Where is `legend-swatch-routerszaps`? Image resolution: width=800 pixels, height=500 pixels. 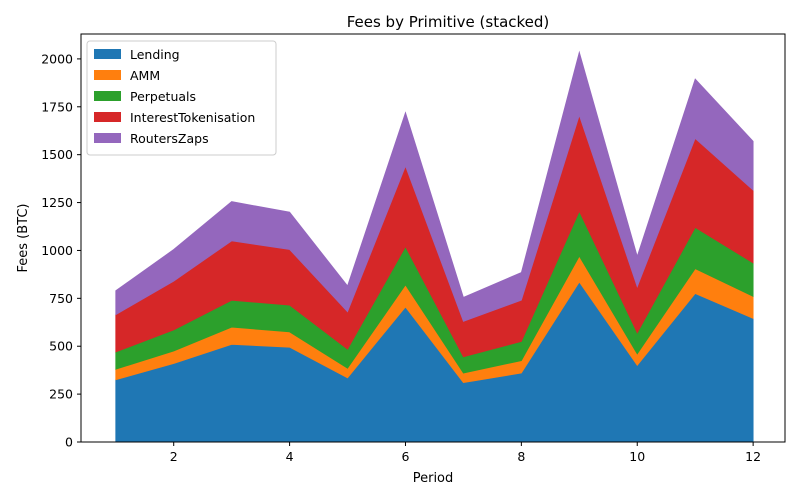
legend-swatch-routerszaps is located at coordinates (107, 138).